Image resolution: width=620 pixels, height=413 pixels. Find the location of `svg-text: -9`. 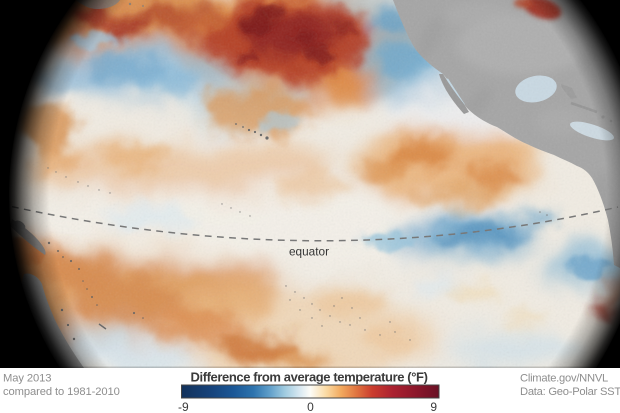

svg-text: -9 is located at coordinates (183, 406).